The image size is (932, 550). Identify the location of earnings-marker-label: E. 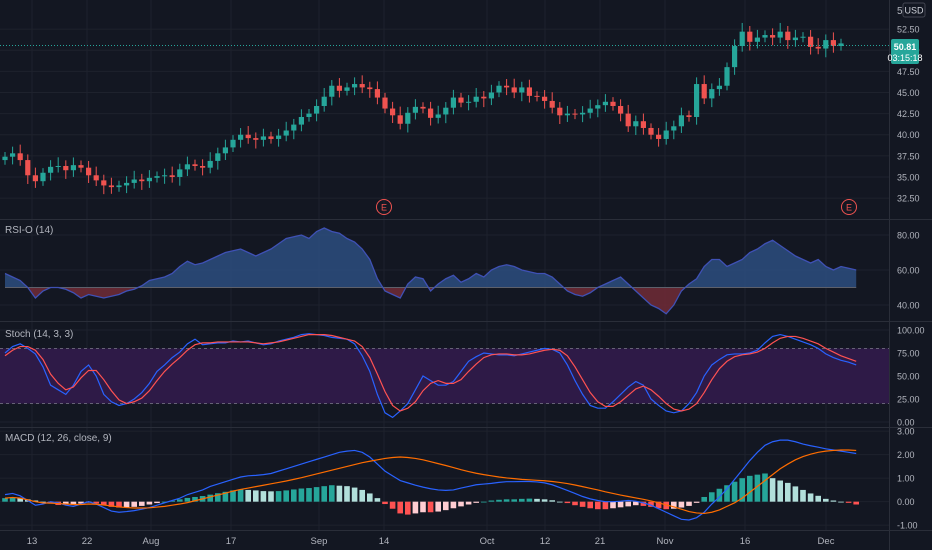
(849, 208).